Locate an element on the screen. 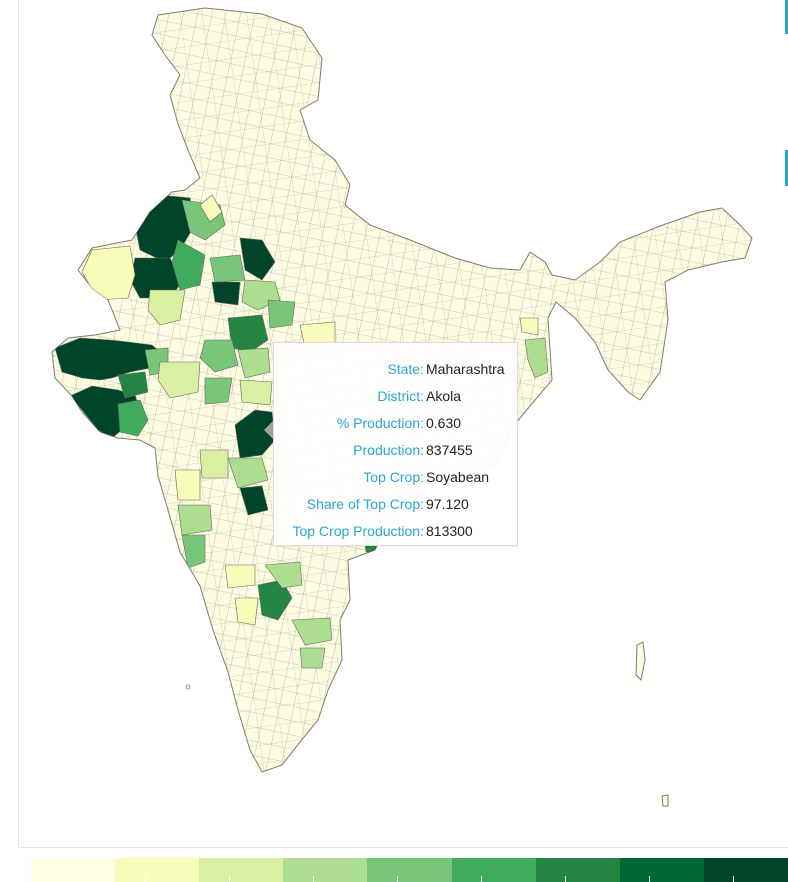 The image size is (788, 882). tooltip-row-percent-production: % Production: 0.630 is located at coordinates (395, 422).